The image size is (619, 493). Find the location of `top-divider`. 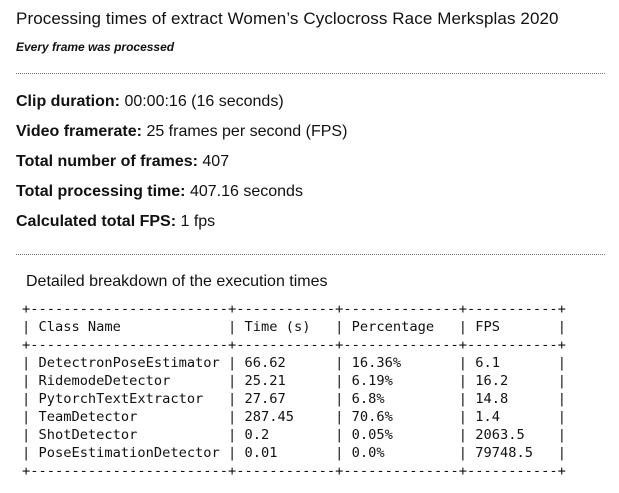

top-divider is located at coordinates (310, 73).